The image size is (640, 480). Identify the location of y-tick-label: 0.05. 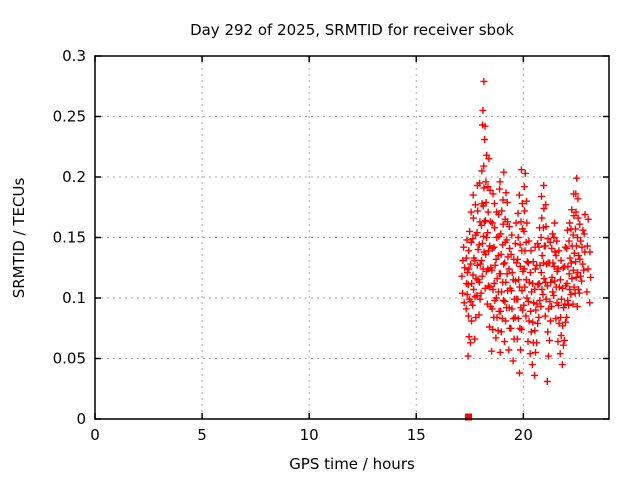
(69, 359).